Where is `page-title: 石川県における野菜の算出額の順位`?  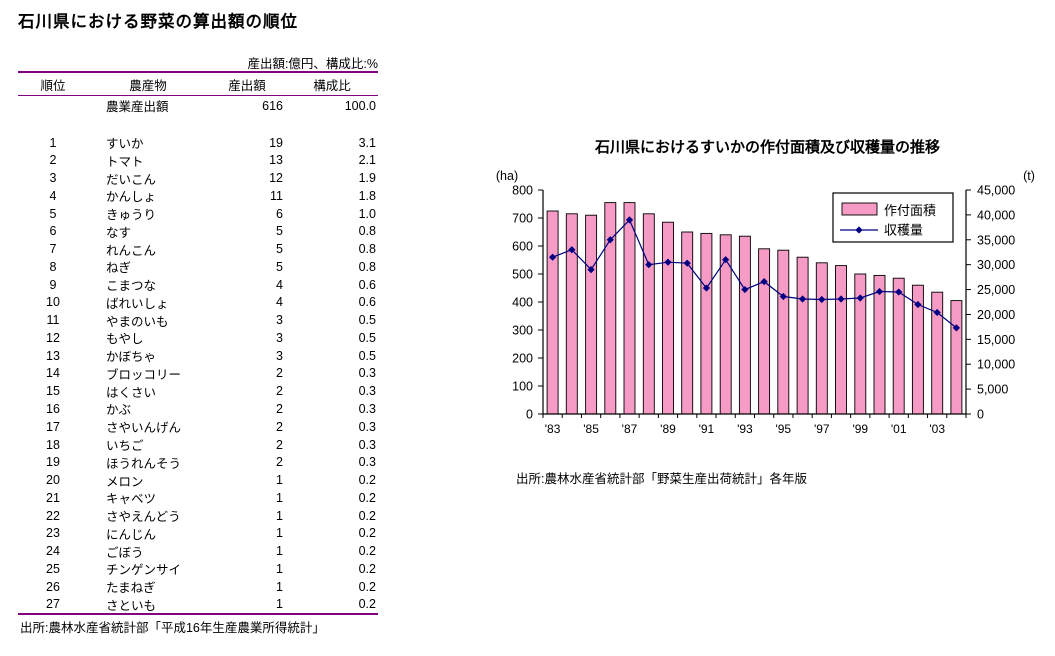
page-title: 石川県における野菜の算出額の順位 is located at coordinates (158, 22).